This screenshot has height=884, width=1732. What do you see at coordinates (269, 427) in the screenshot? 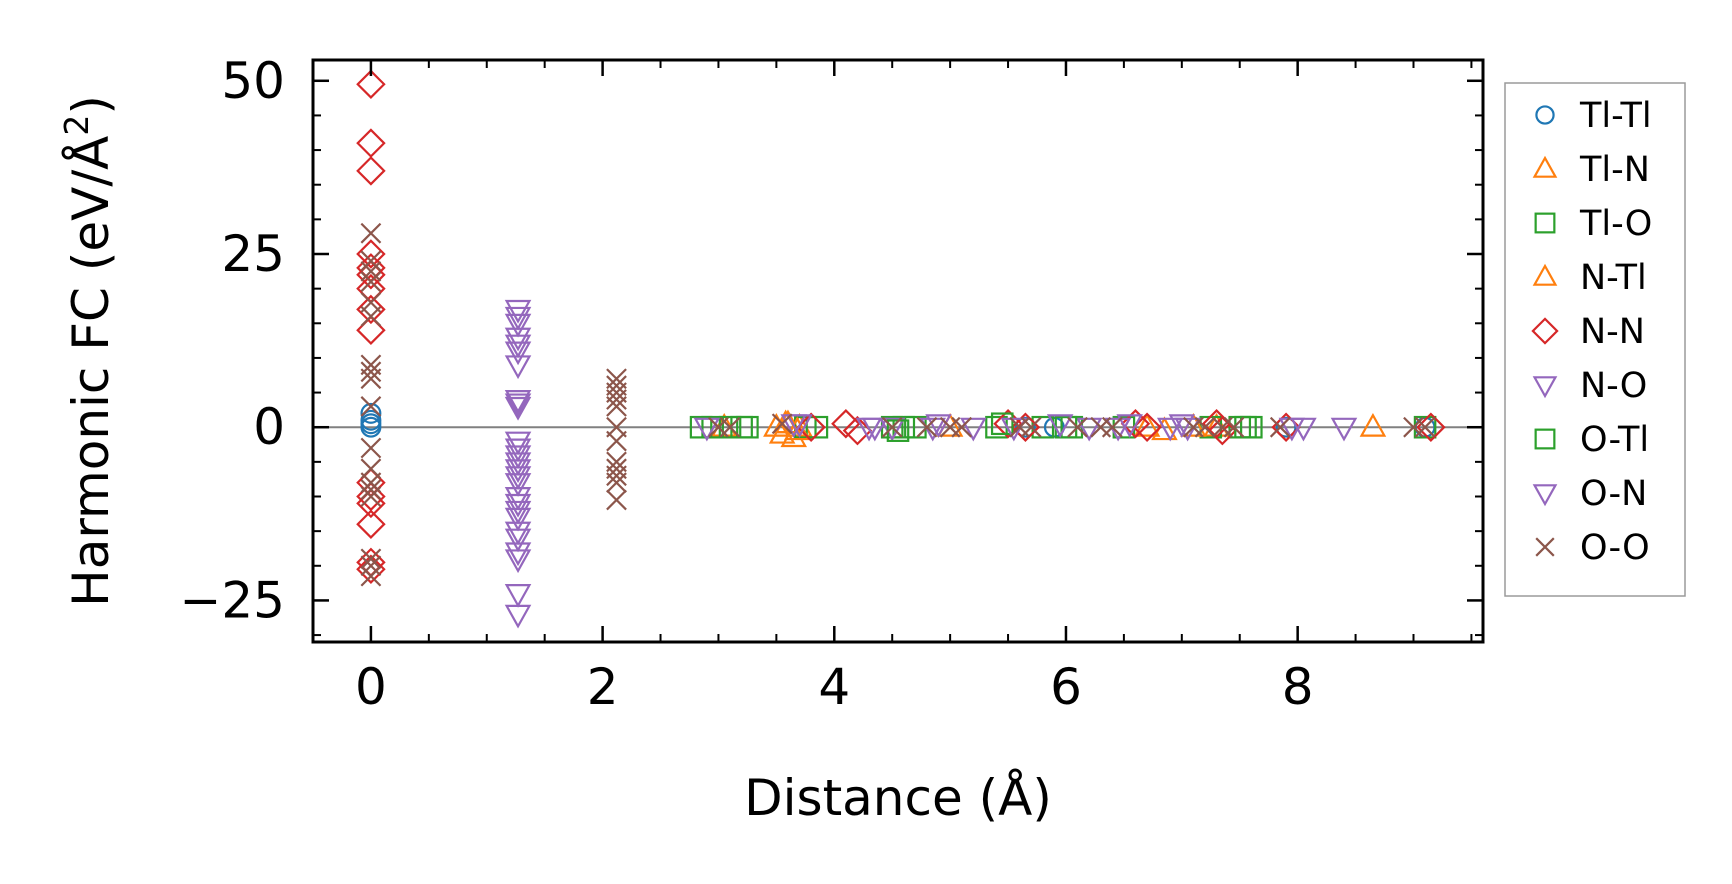
I see `y-tick-label: 0` at bounding box center [269, 427].